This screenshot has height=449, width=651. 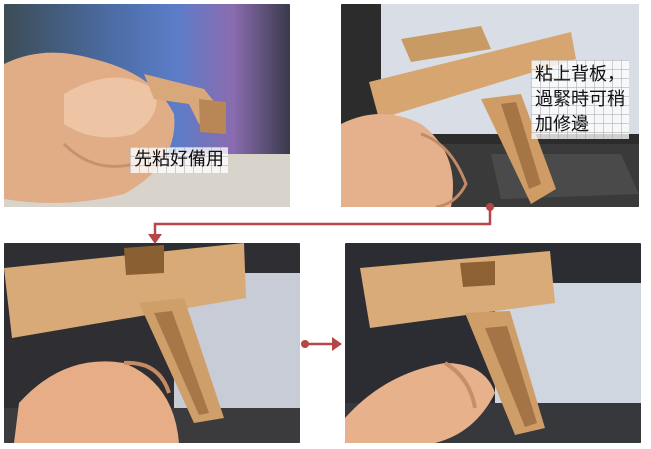 I want to click on step-2-caption: 粘上背板， 過緊時可稍 加修邊, so click(x=580, y=99).